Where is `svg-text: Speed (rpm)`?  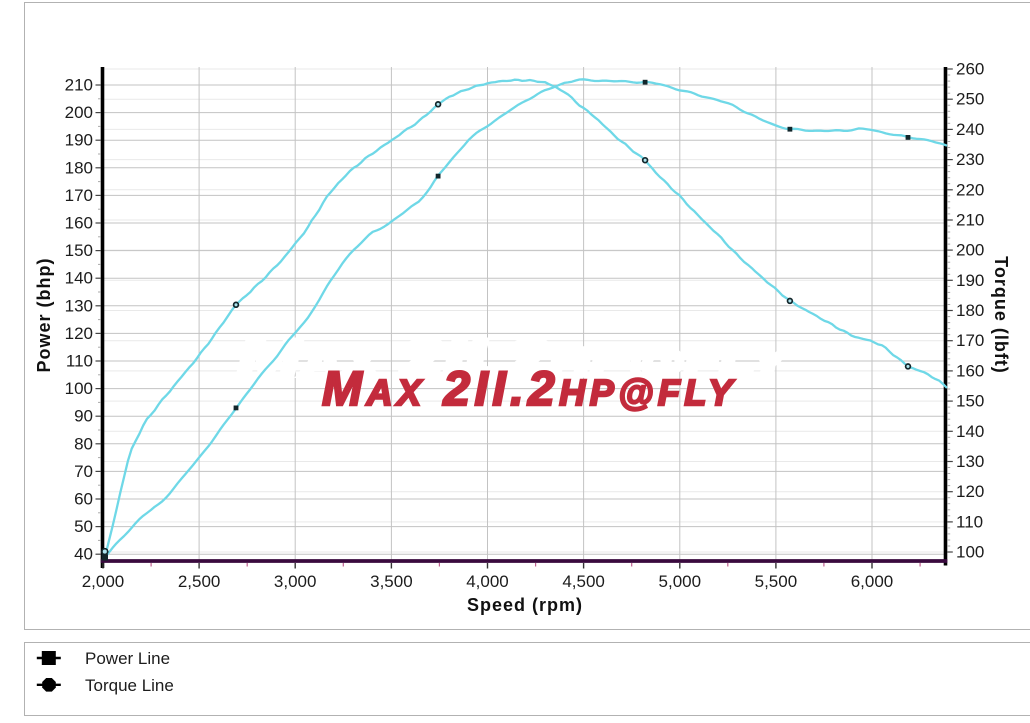 svg-text: Speed (rpm) is located at coordinates (525, 605).